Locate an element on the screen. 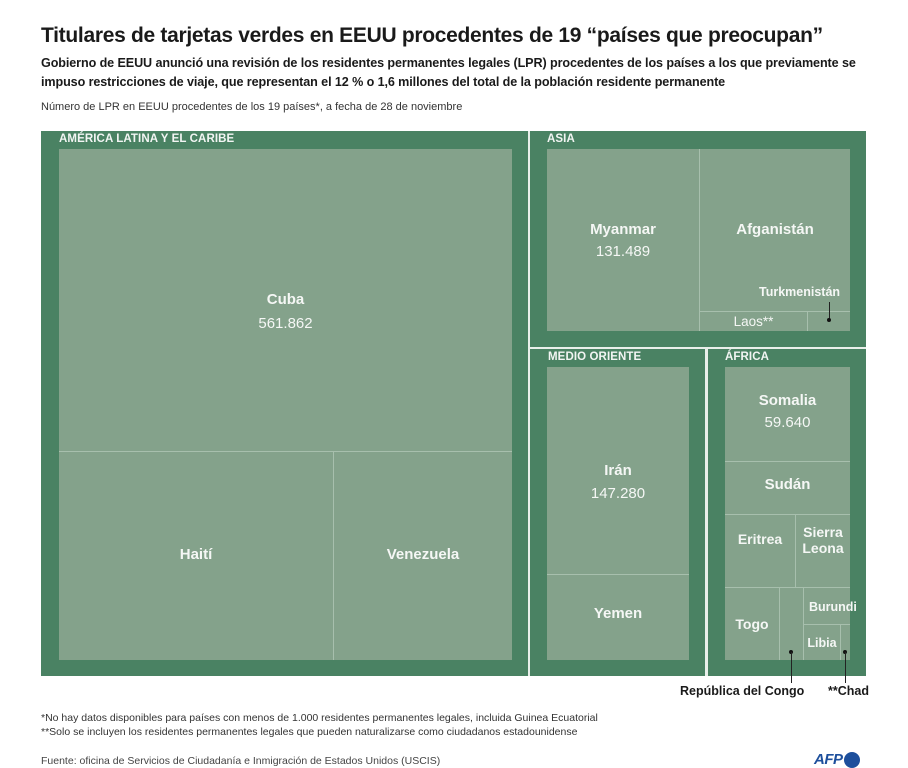  tile-congo is located at coordinates (791, 624).